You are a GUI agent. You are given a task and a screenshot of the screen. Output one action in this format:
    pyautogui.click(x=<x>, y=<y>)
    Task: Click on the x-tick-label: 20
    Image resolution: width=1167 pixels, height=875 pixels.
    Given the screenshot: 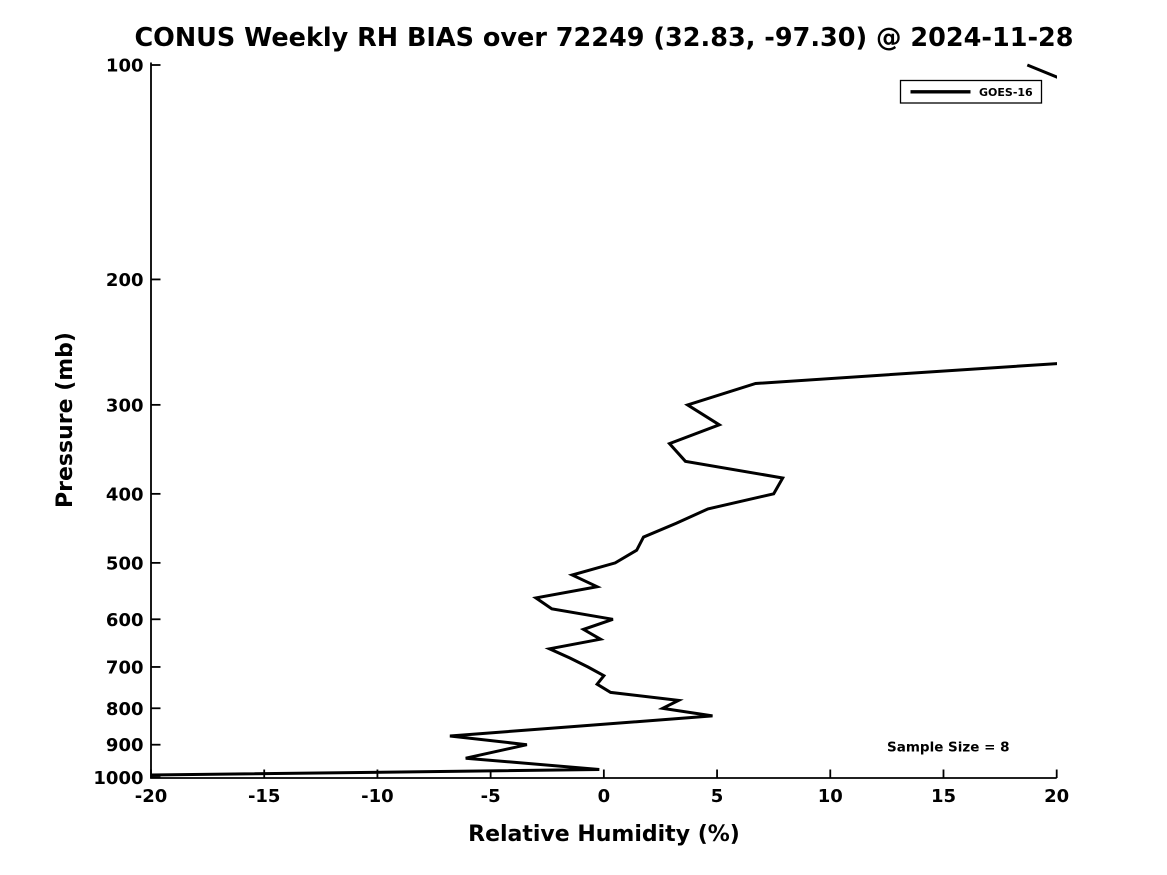 What is the action you would take?
    pyautogui.click(x=1056, y=796)
    